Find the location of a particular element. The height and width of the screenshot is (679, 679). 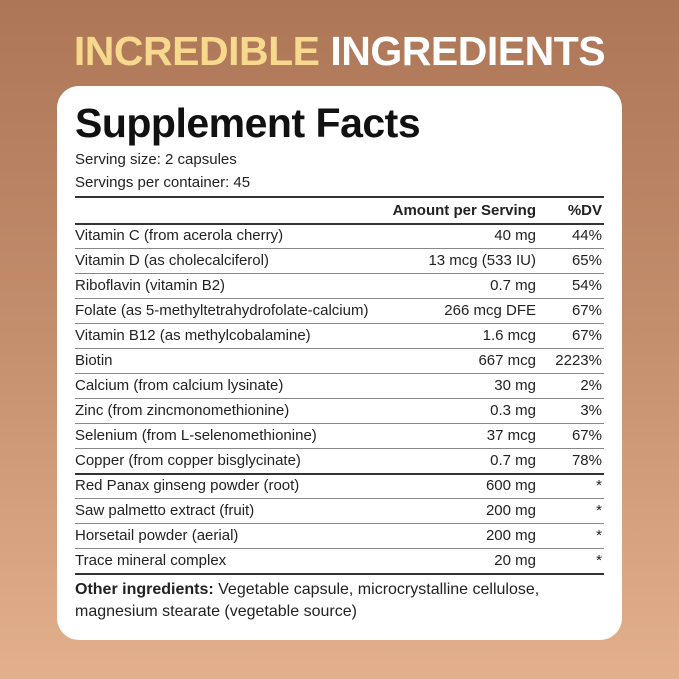

table-row: Vitamin C (from acerola cherry) 40 mg 44% is located at coordinates (339, 235).